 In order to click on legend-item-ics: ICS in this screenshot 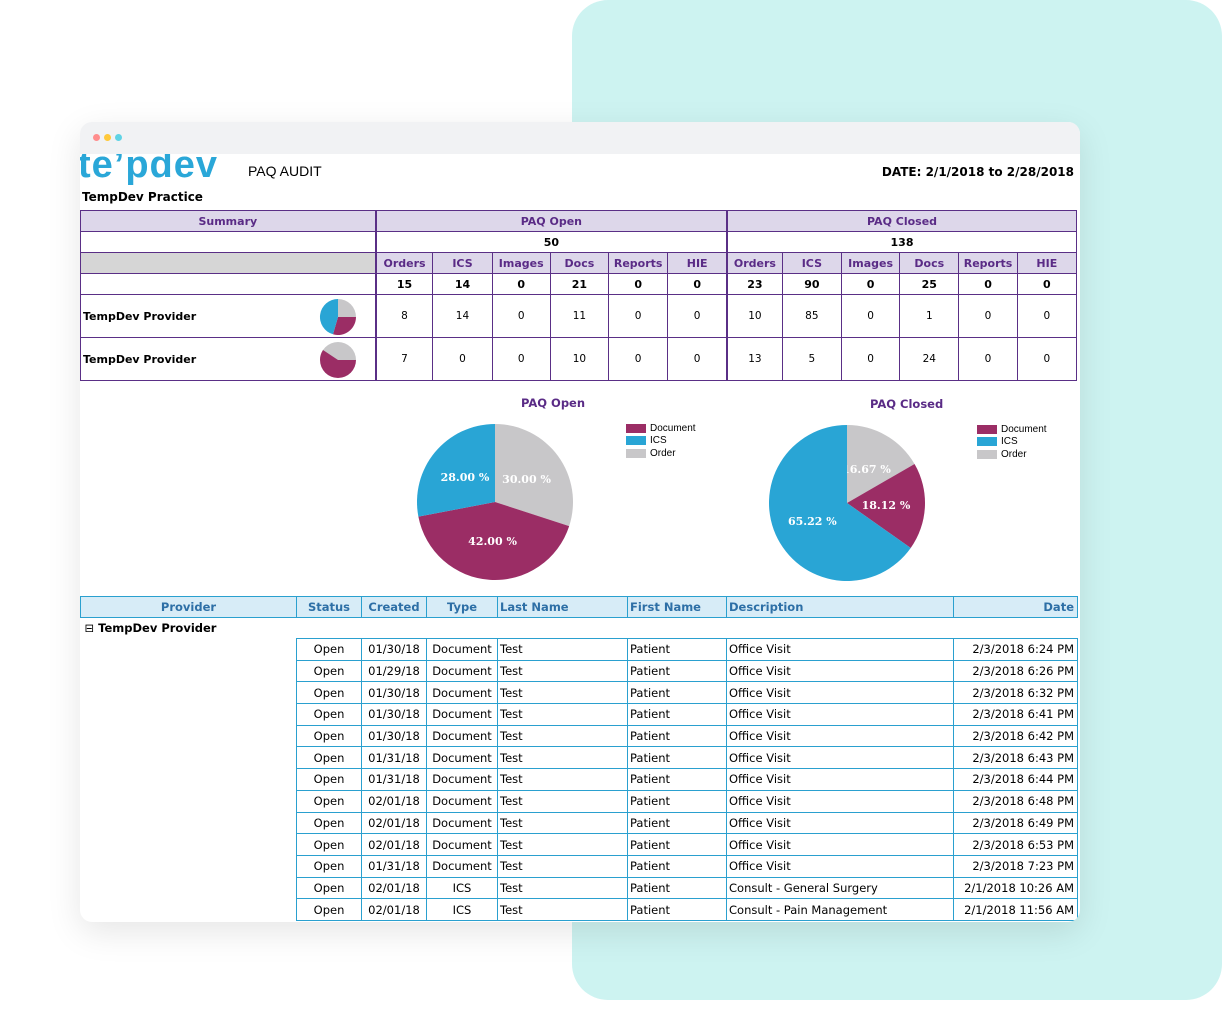, I will do `click(1012, 442)`.